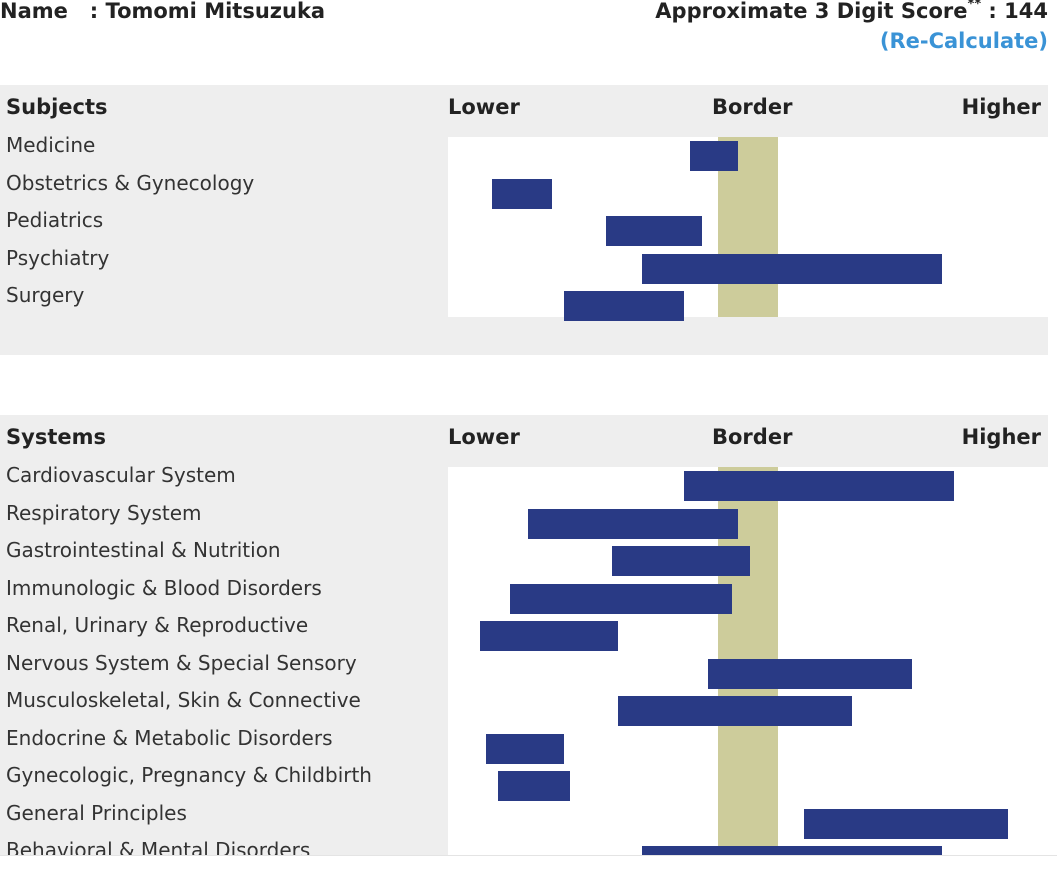  I want to click on row-label: General Principles, so click(96, 812).